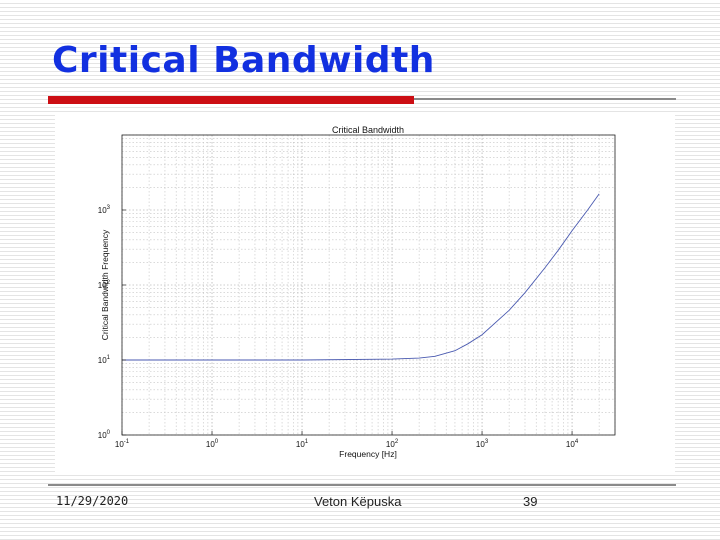  Describe the element at coordinates (362, 485) in the screenshot. I see `footer-rule` at that location.